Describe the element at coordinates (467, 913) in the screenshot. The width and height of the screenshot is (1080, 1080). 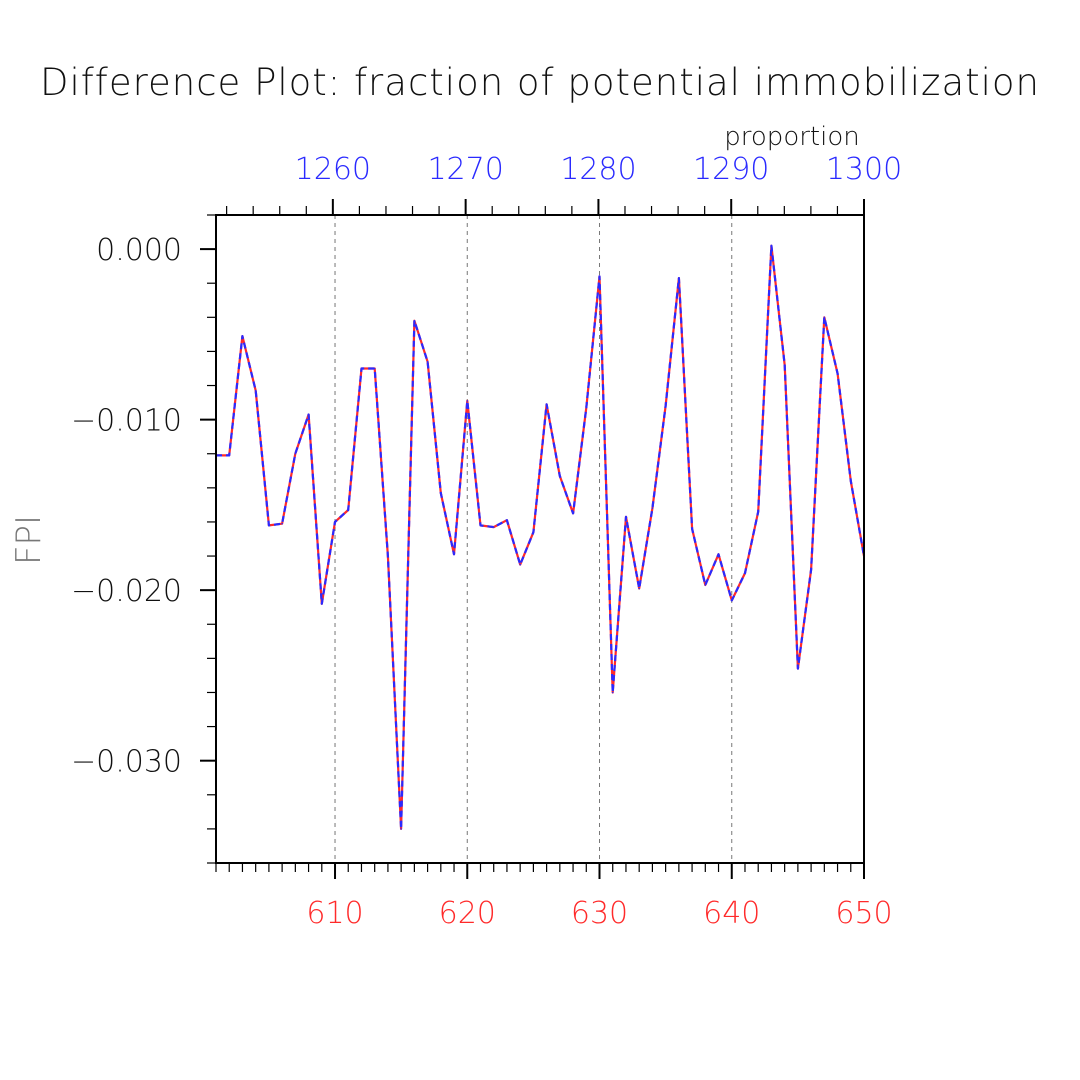
I see `x-tick-label: 620` at that location.